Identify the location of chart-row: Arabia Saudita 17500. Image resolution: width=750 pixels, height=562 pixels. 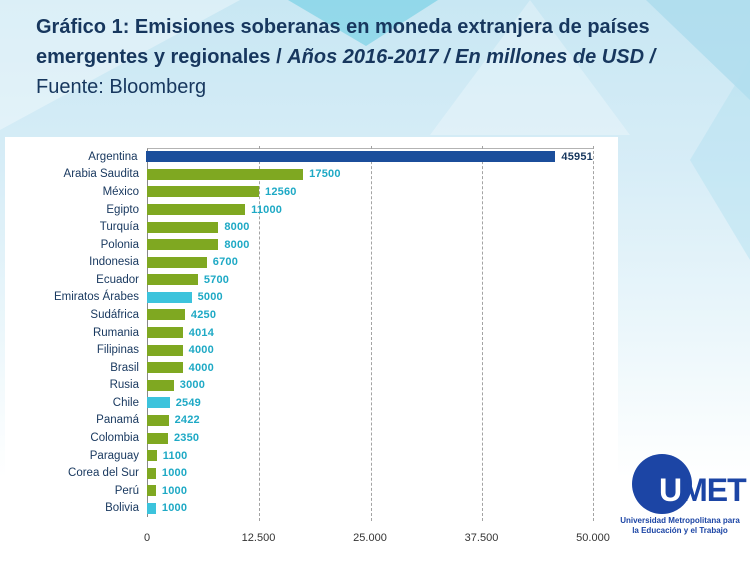
(299, 175).